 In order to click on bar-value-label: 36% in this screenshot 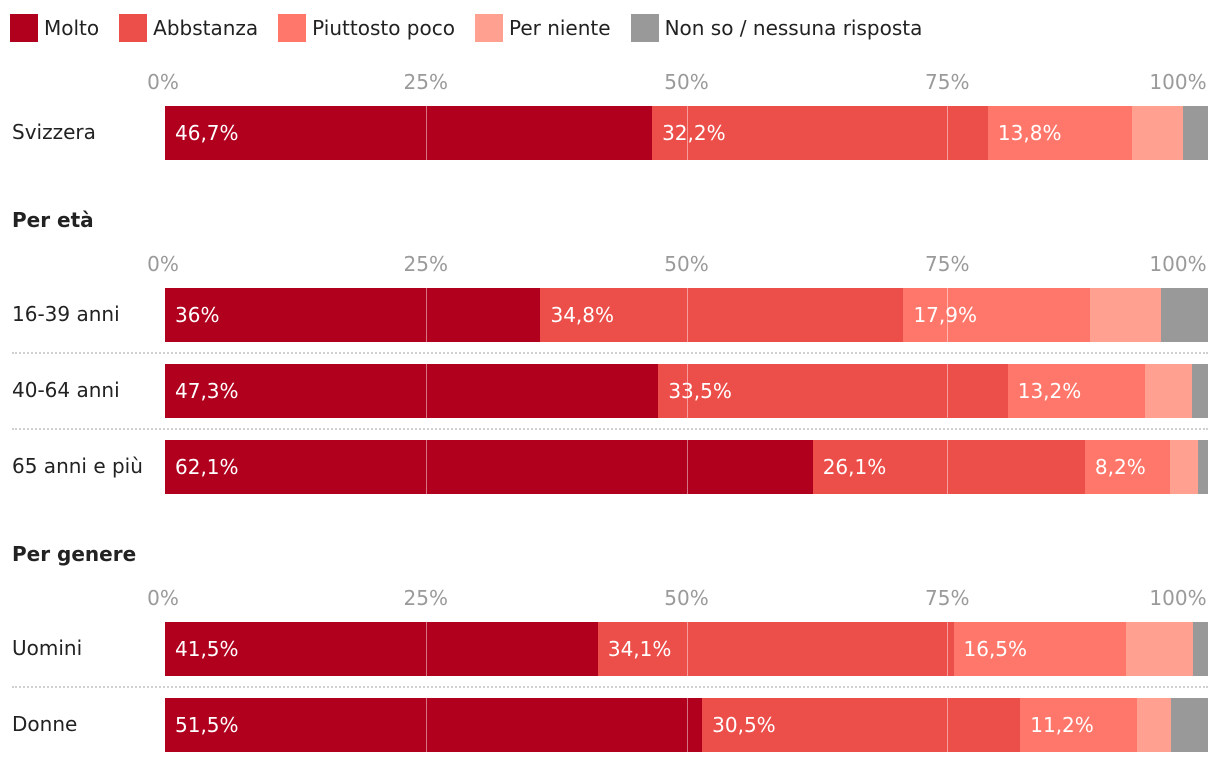, I will do `click(197, 315)`.